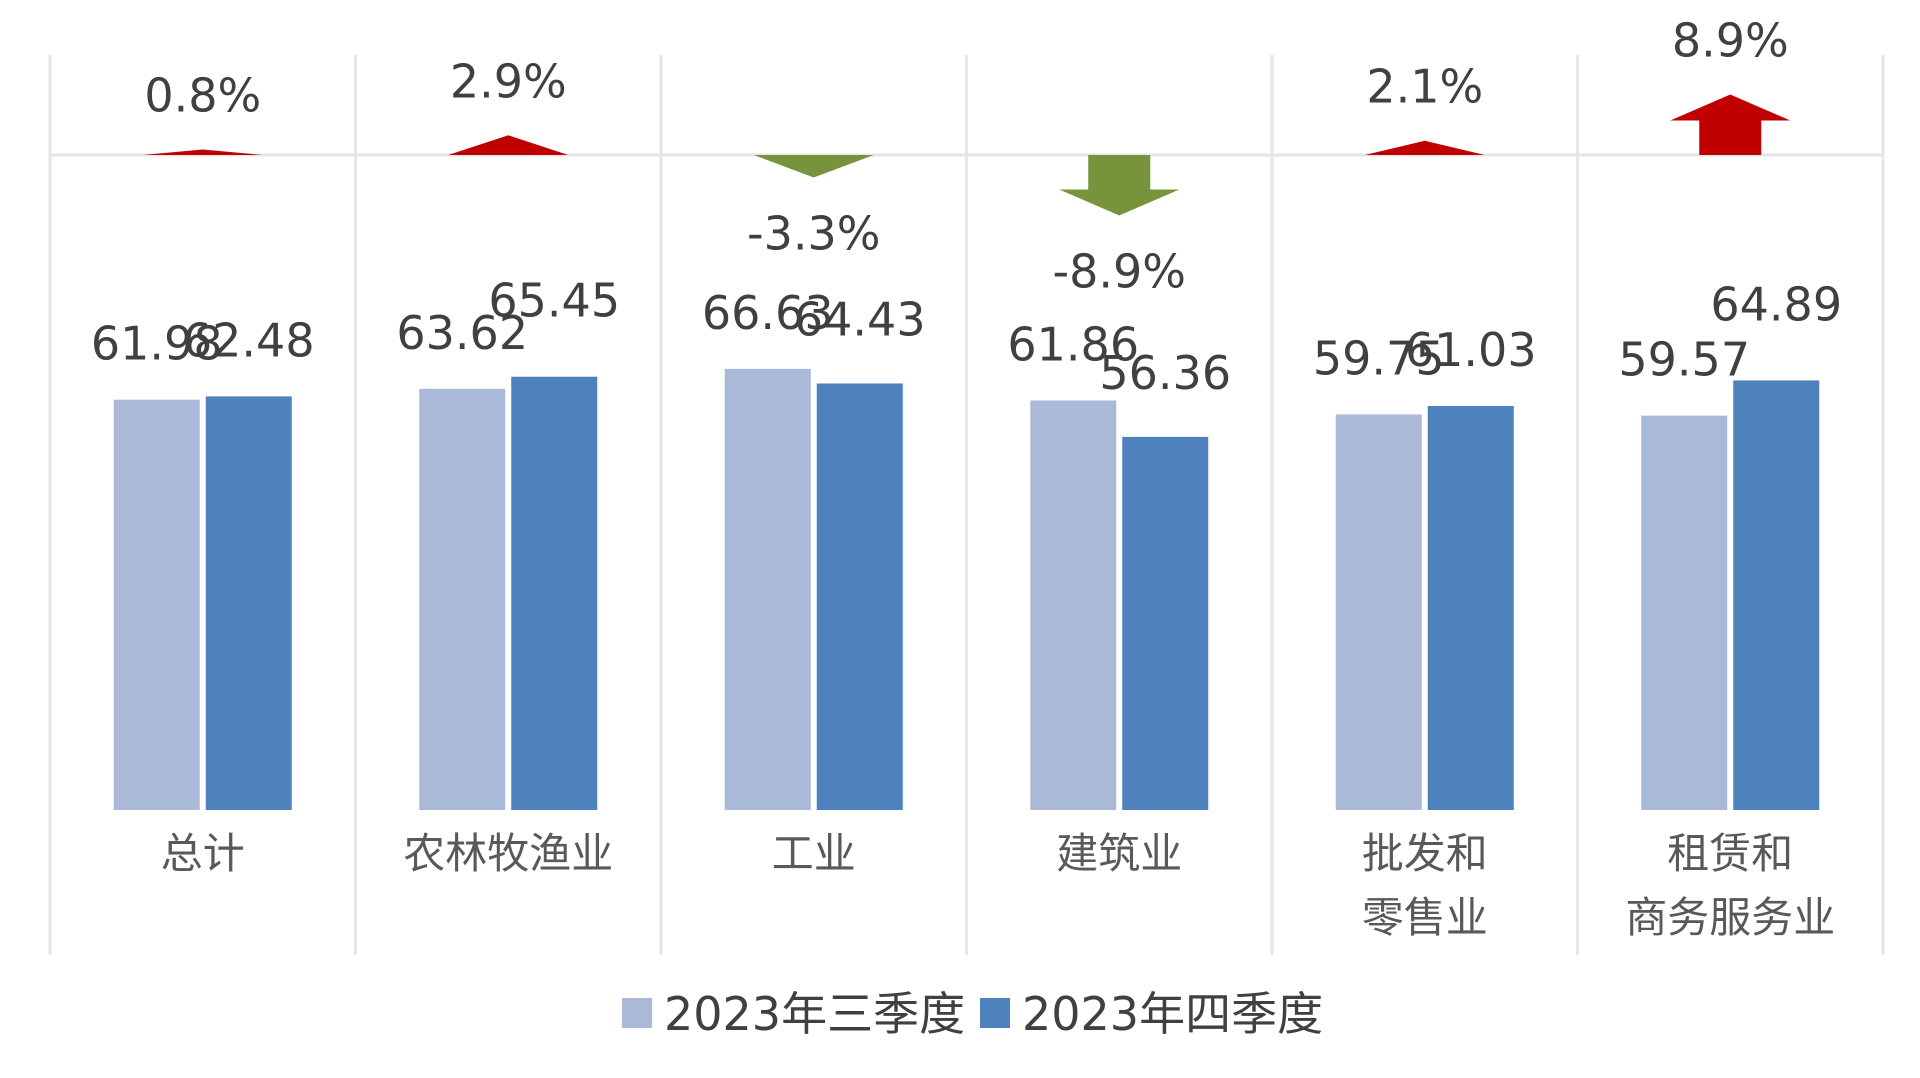 This screenshot has width=1920, height=1078. I want to click on category-label: 商务服务业, so click(1730, 917).